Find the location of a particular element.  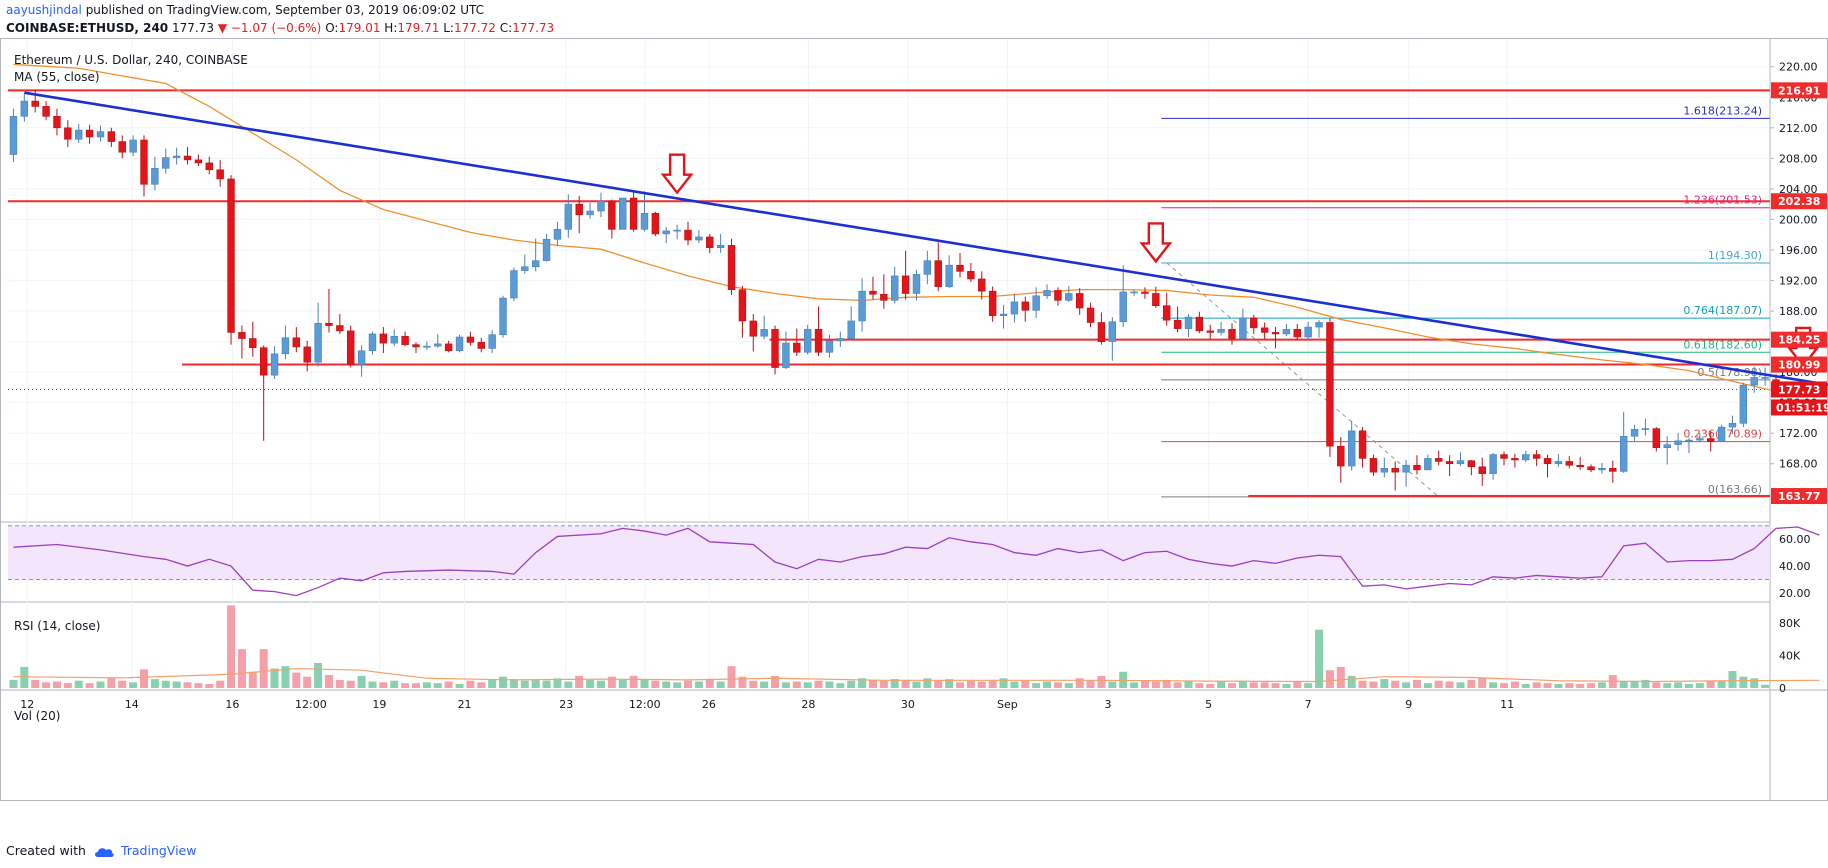

author-link: aayushjindal is located at coordinates (44, 10).